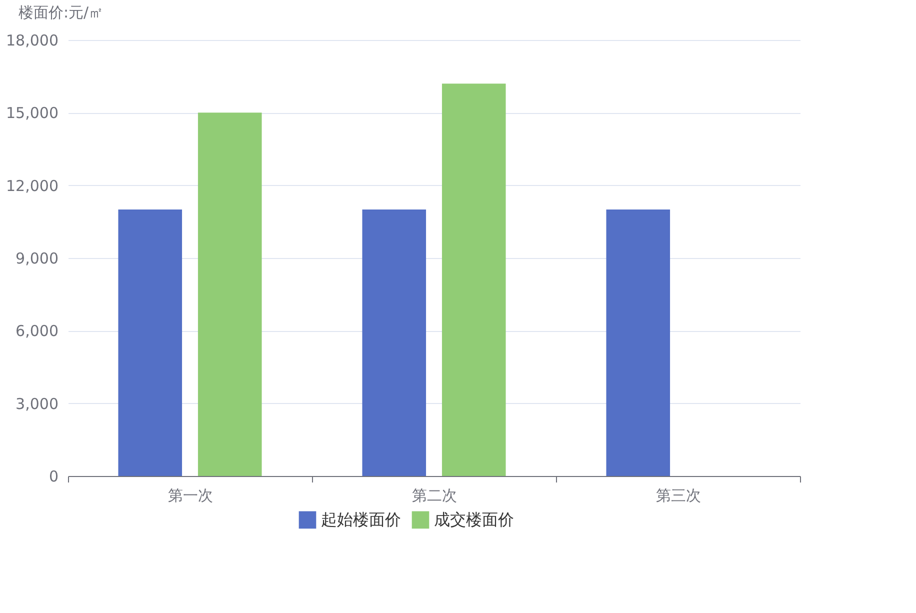 The width and height of the screenshot is (916, 613). Describe the element at coordinates (32, 185) in the screenshot. I see `y-tick-label: 12,000` at that location.